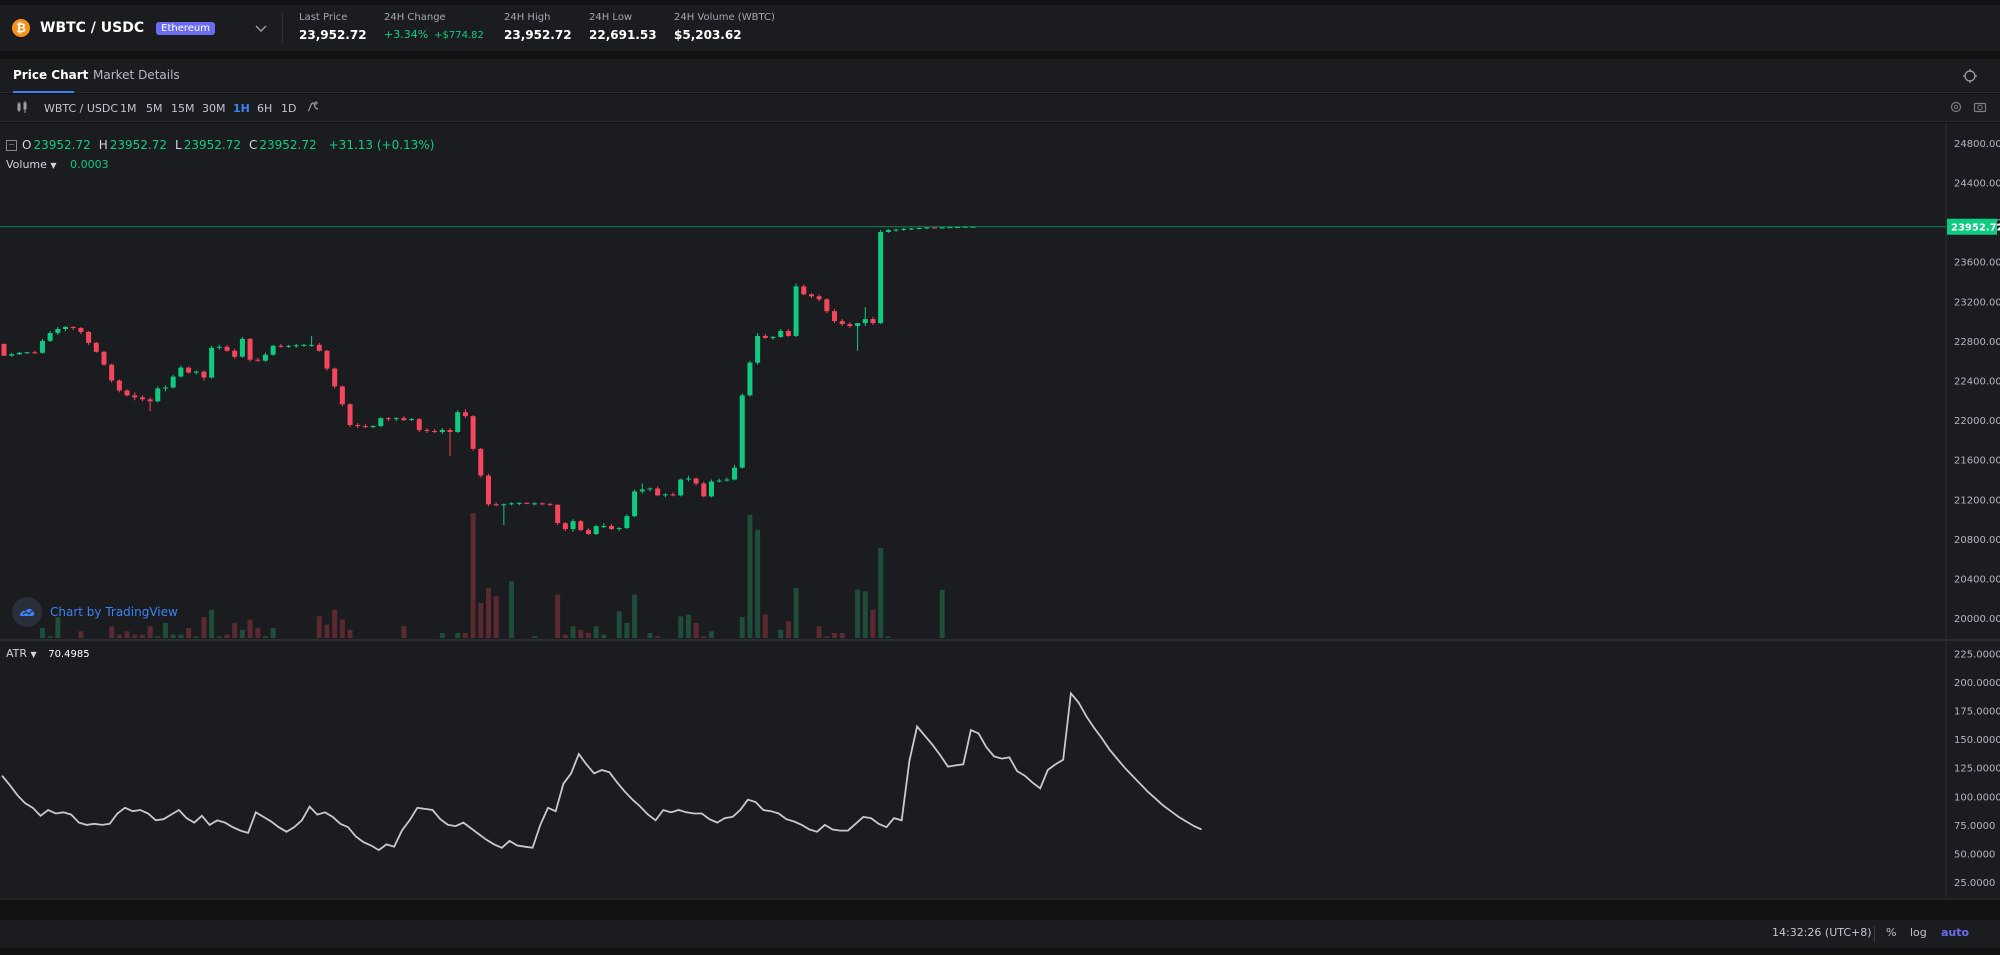  I want to click on collapse-icon: −, so click(11, 145).